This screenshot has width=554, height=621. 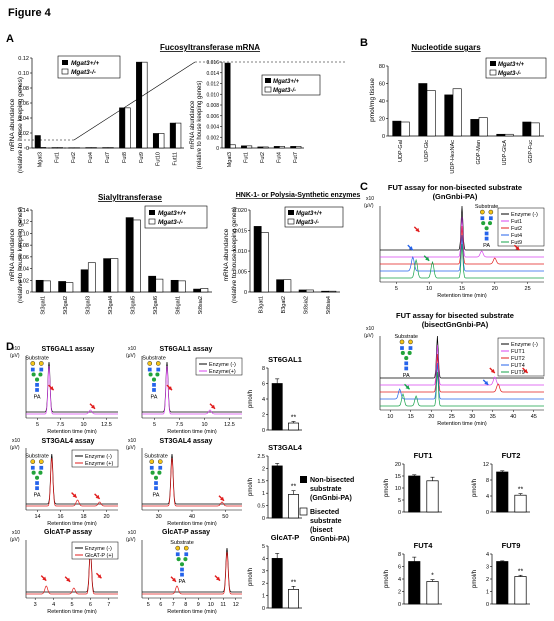 I want to click on substrate-label: Substrate, so click(x=487, y=207).